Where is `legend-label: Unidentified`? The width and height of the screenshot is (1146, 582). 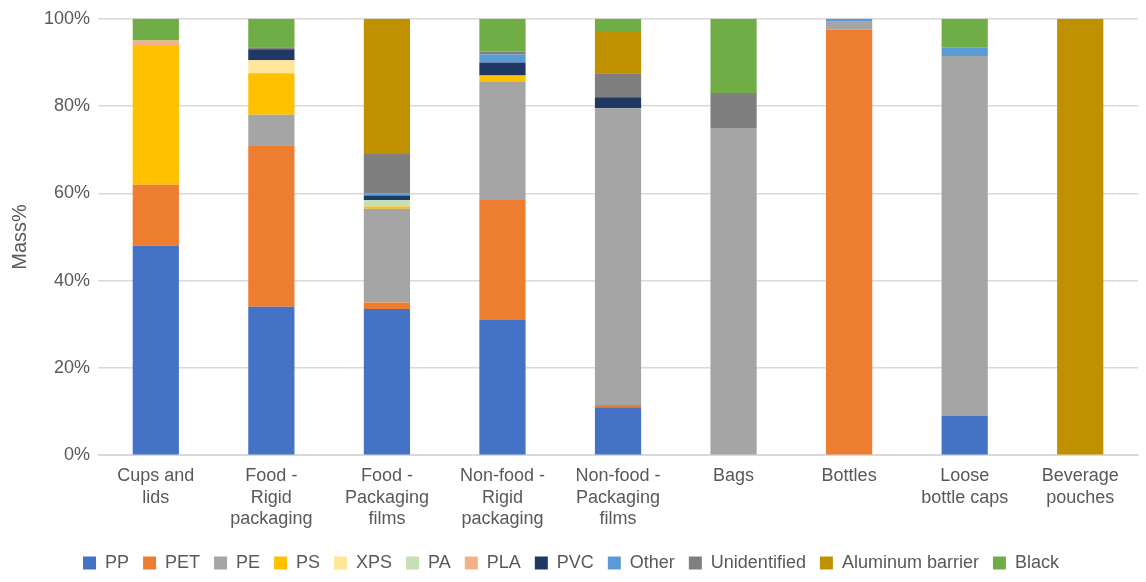
legend-label: Unidentified is located at coordinates (758, 561).